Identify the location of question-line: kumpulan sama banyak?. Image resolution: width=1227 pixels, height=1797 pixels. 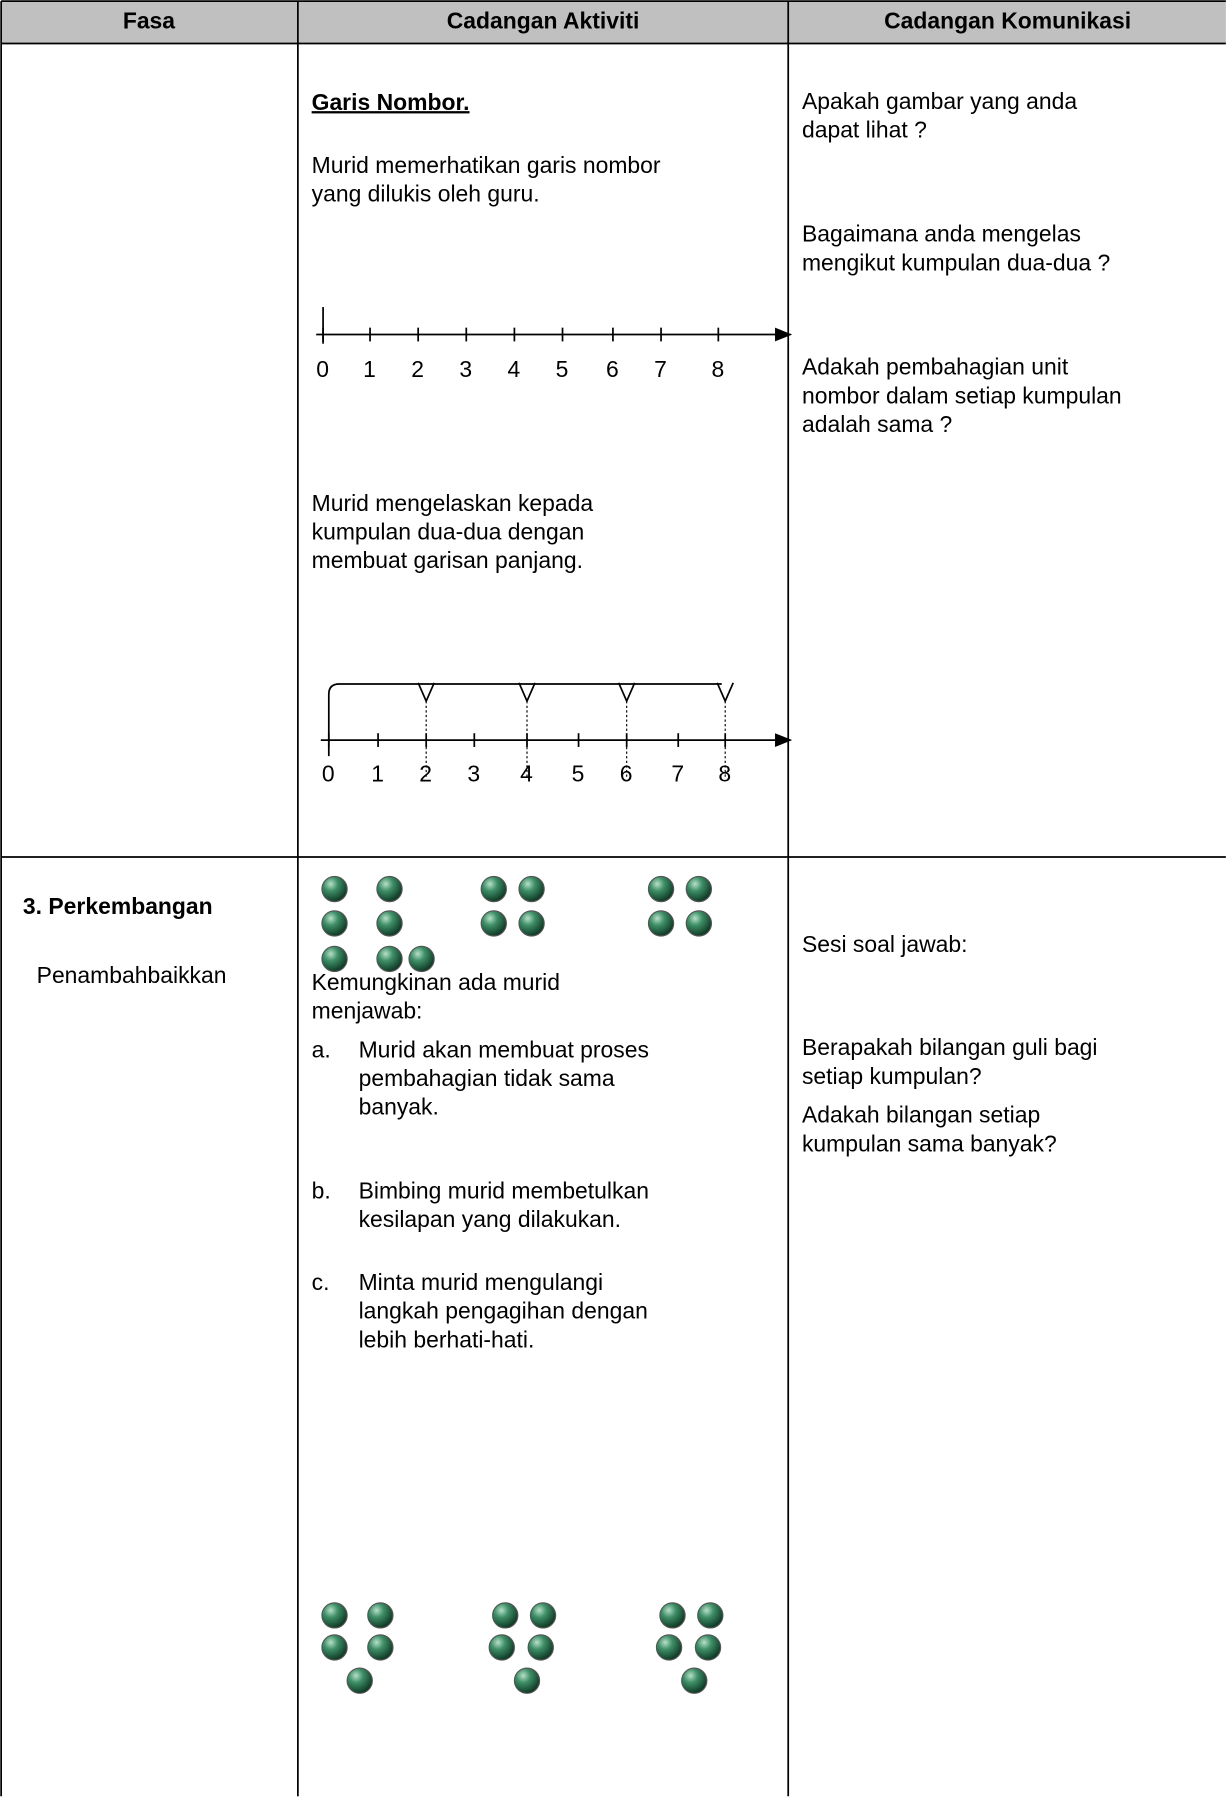
(929, 1144).